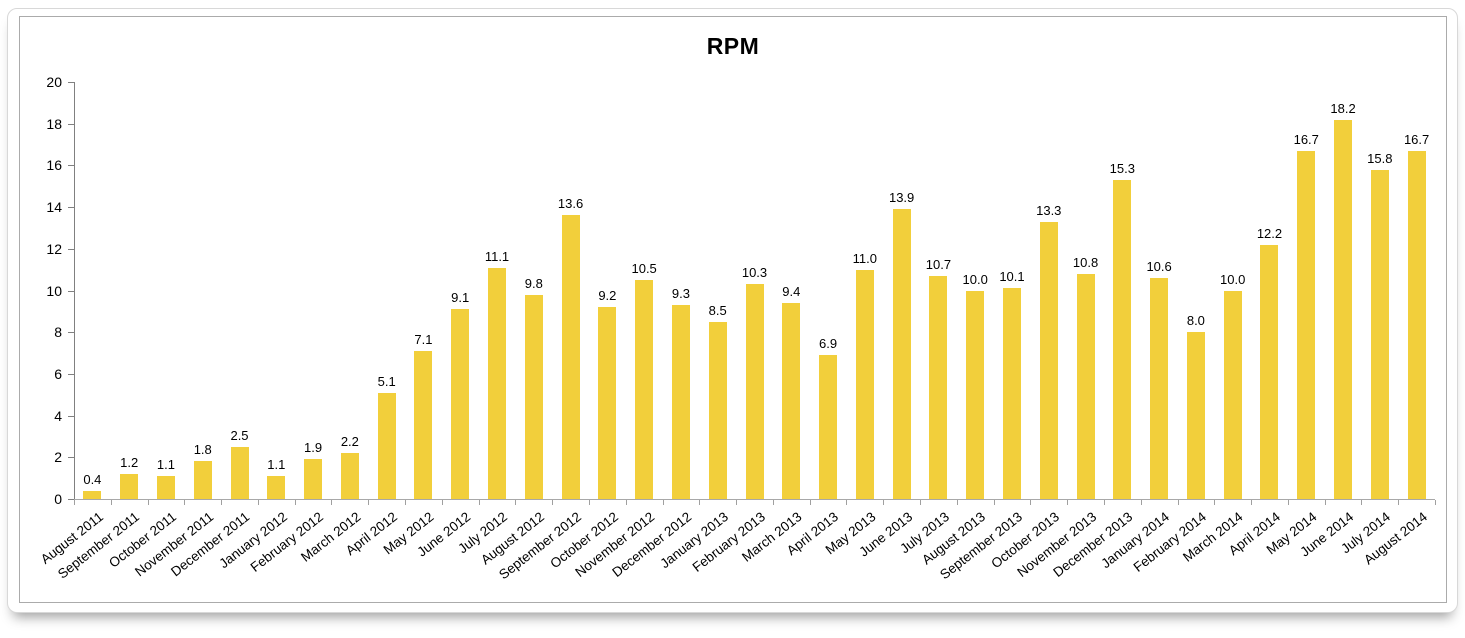 The image size is (1465, 638). Describe the element at coordinates (202, 450) in the screenshot. I see `bar-value-label: 1.8` at that location.